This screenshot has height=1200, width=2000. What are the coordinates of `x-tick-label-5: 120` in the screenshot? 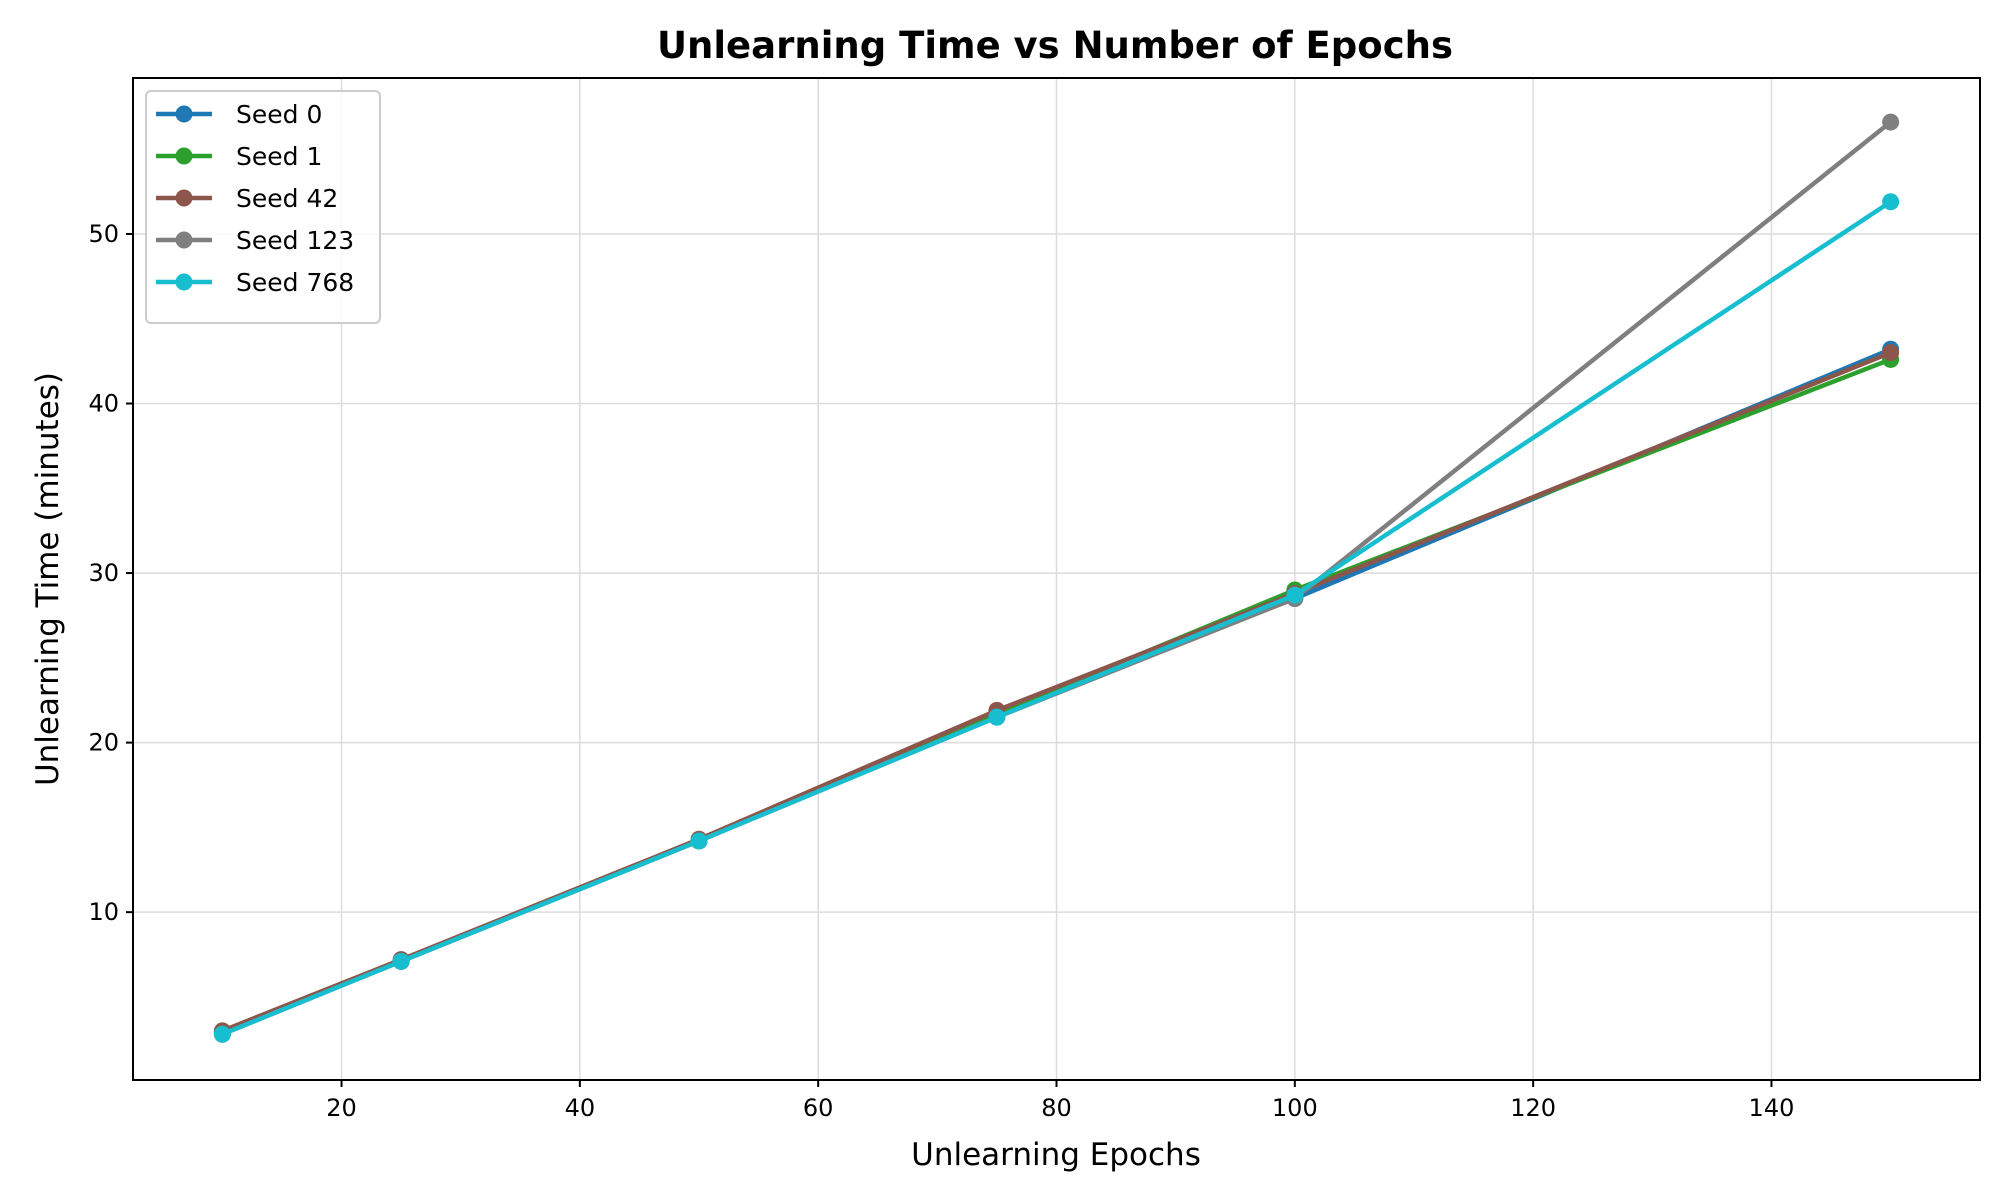 It's located at (1533, 1108).